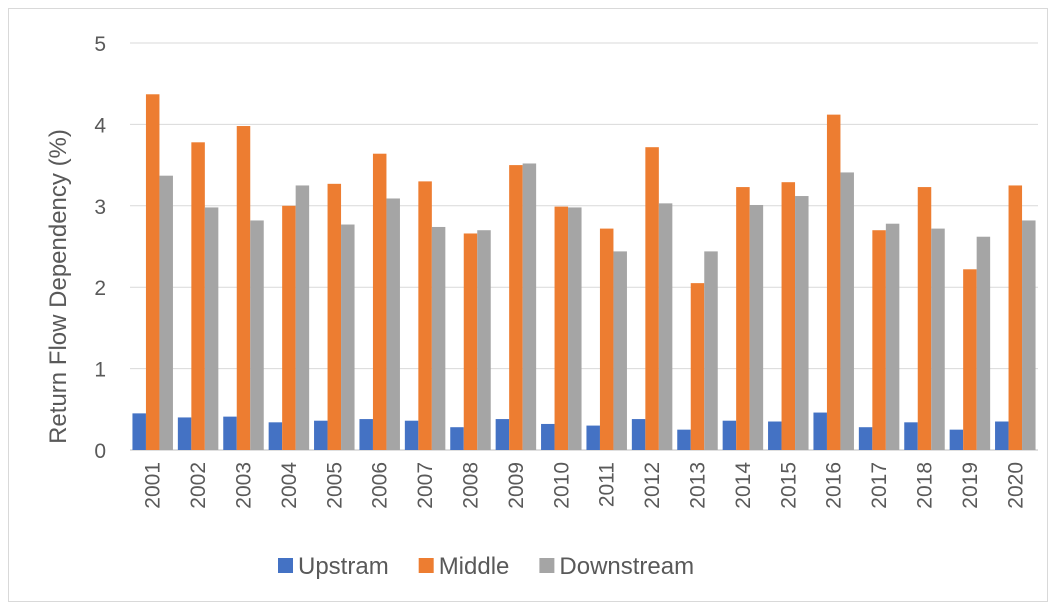 The height and width of the screenshot is (610, 1058). Describe the element at coordinates (379, 302) in the screenshot. I see `bar-middle-2006` at that location.